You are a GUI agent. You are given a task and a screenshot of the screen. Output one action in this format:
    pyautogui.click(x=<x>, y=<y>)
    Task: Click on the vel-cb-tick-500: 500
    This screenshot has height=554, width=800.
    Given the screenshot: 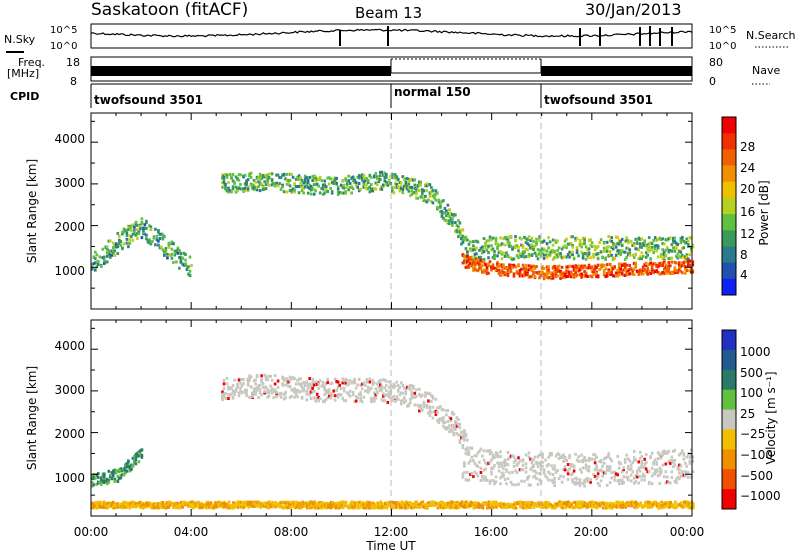 What is the action you would take?
    pyautogui.click(x=751, y=373)
    